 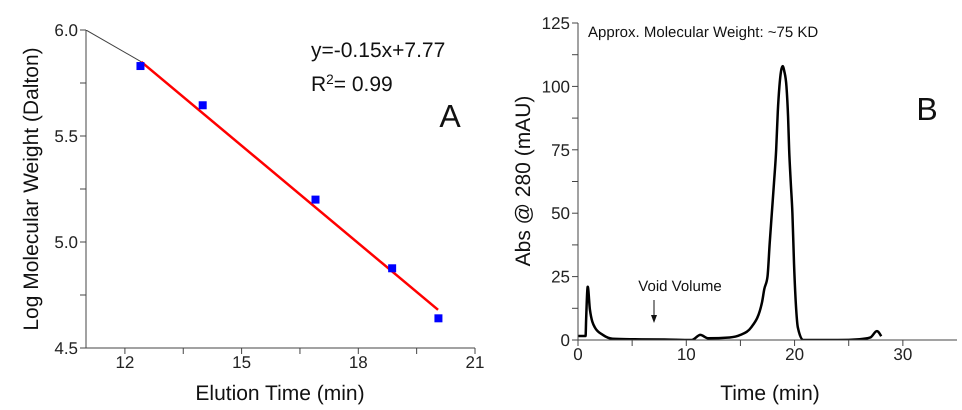 What do you see at coordinates (560, 214) in the screenshot?
I see `y-tick-label: 50` at bounding box center [560, 214].